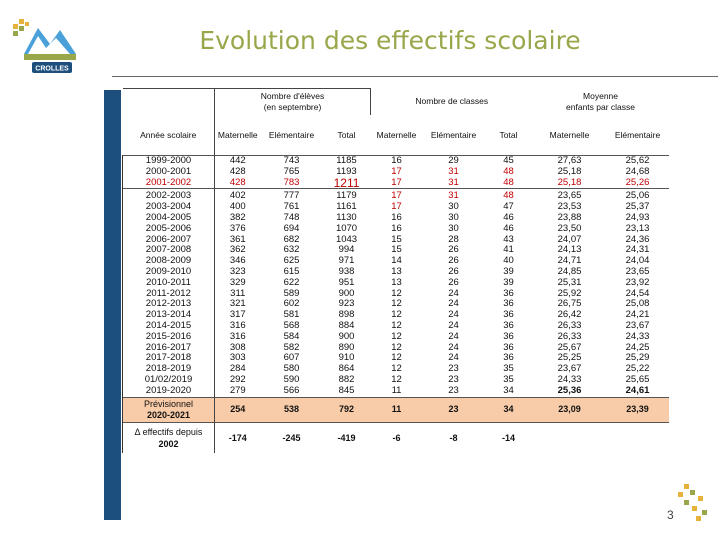 Image resolution: width=720 pixels, height=540 pixels. Describe the element at coordinates (569, 325) in the screenshot. I see `table-cell: 26,33` at that location.